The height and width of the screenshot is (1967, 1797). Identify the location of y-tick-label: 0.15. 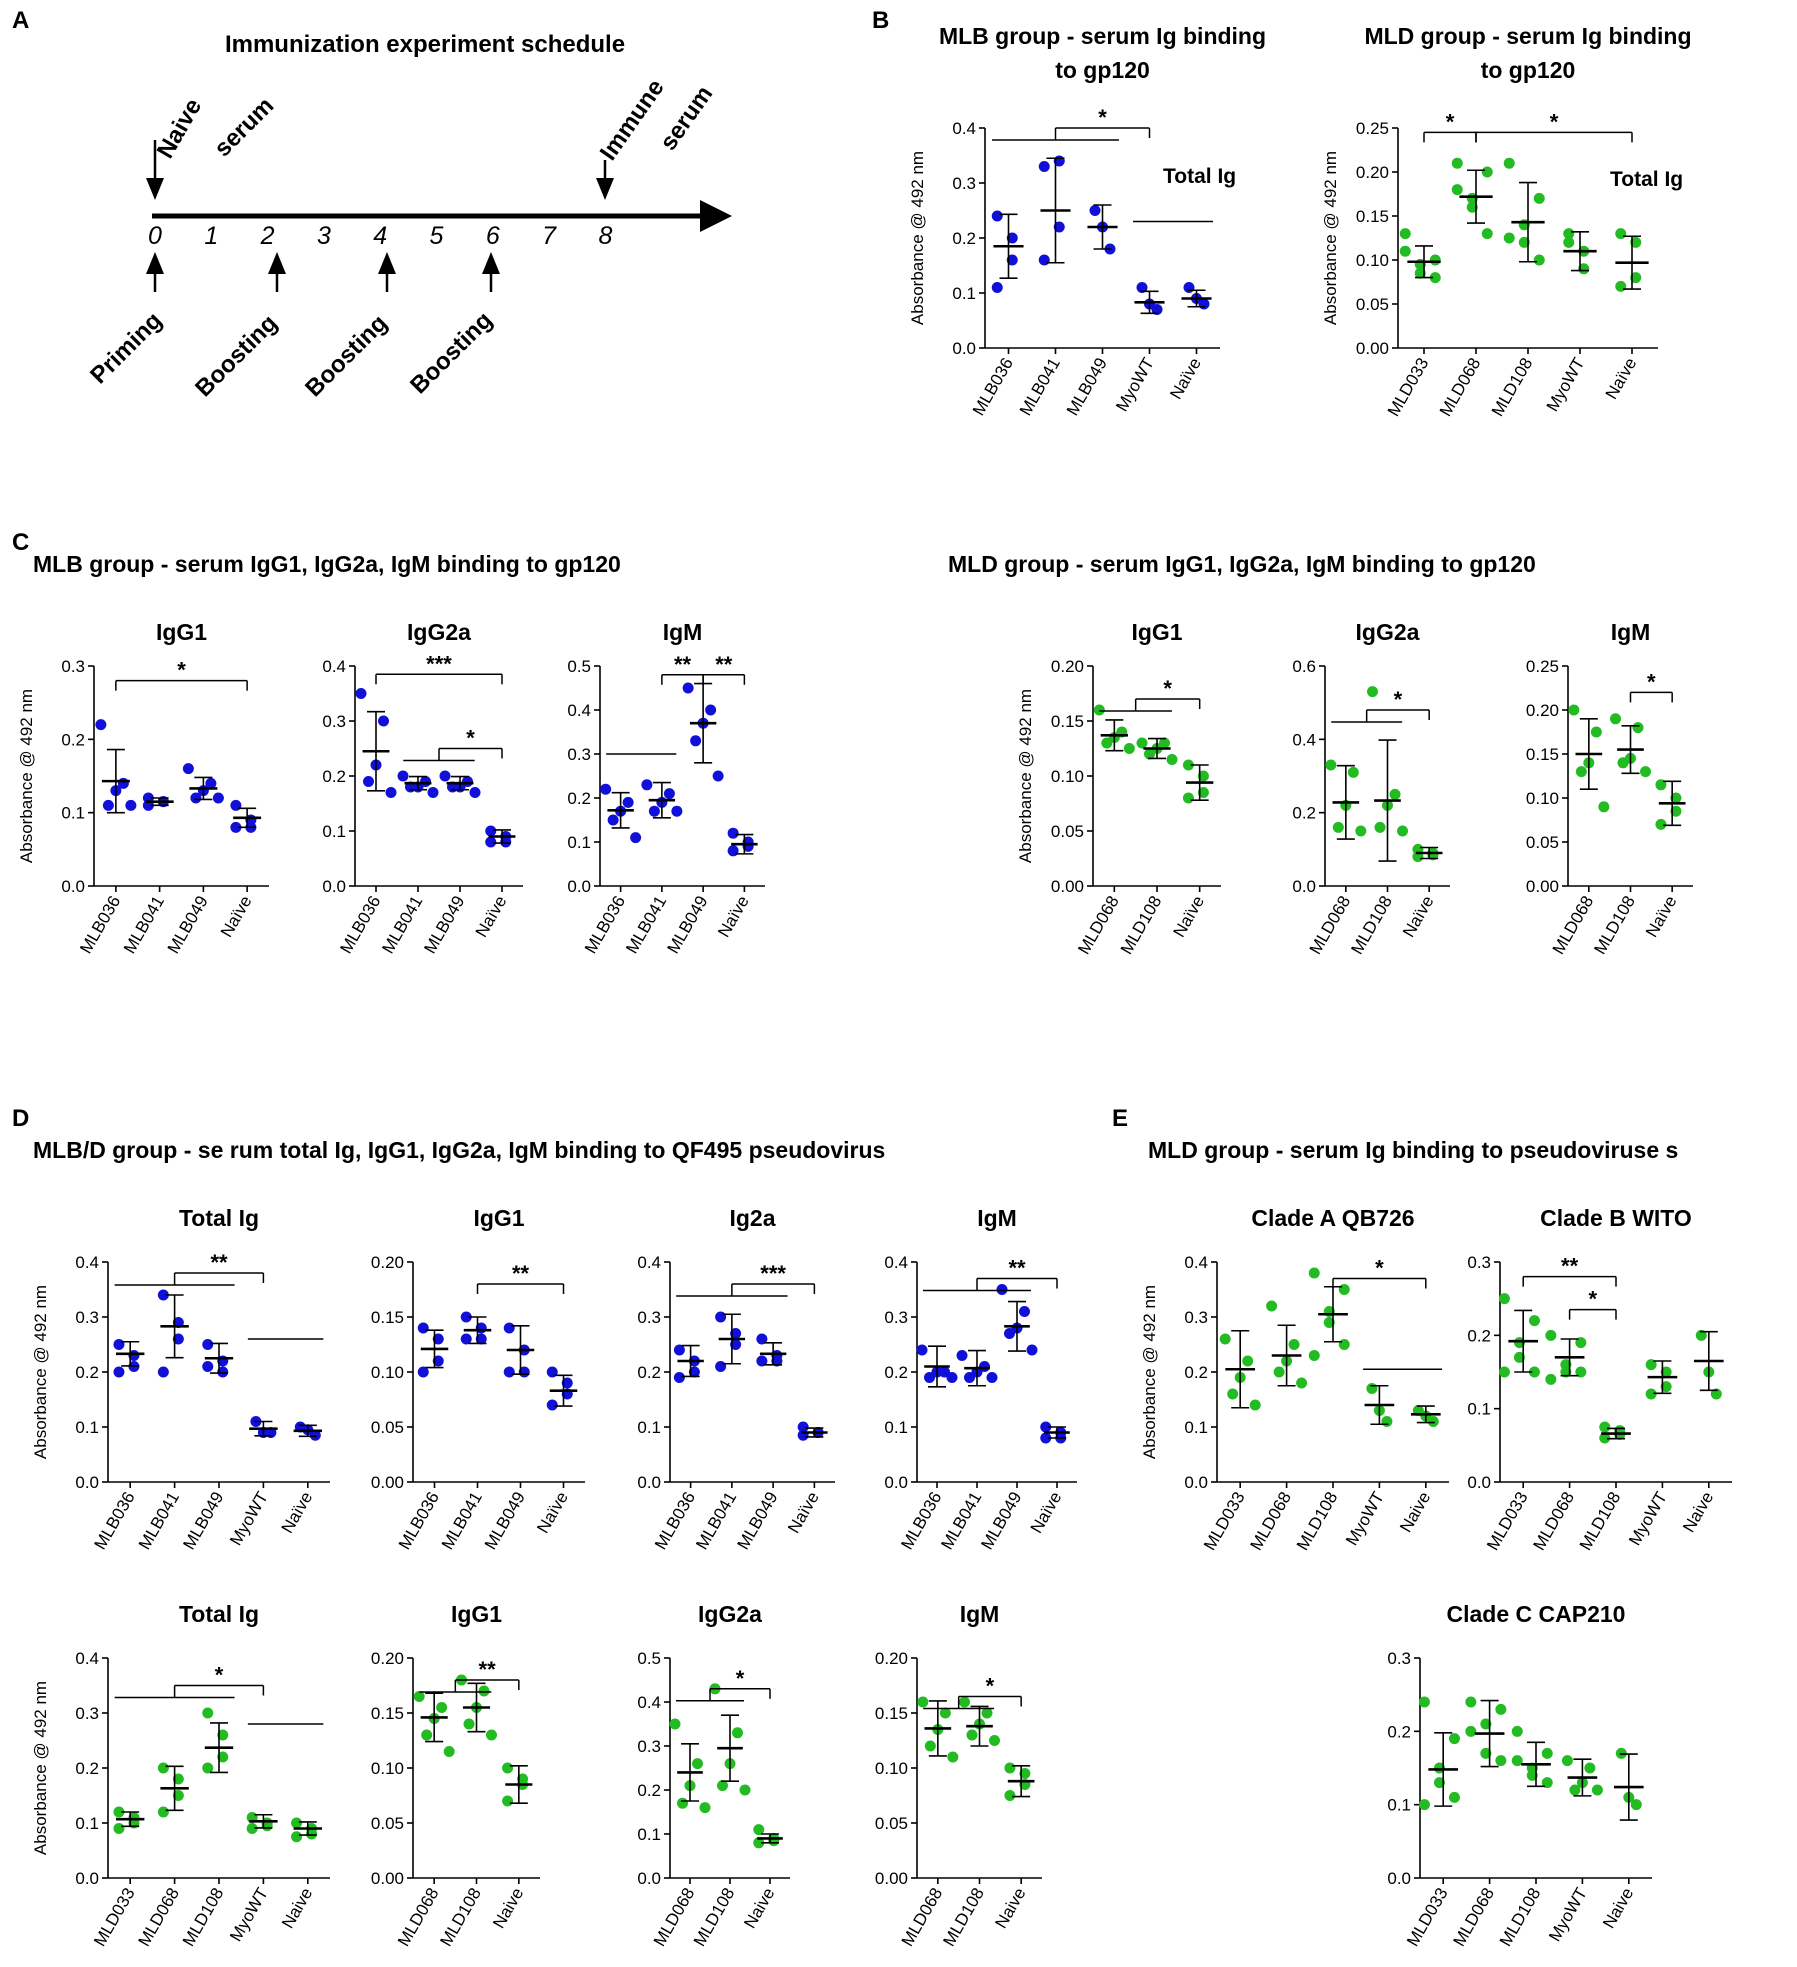
(891, 1713).